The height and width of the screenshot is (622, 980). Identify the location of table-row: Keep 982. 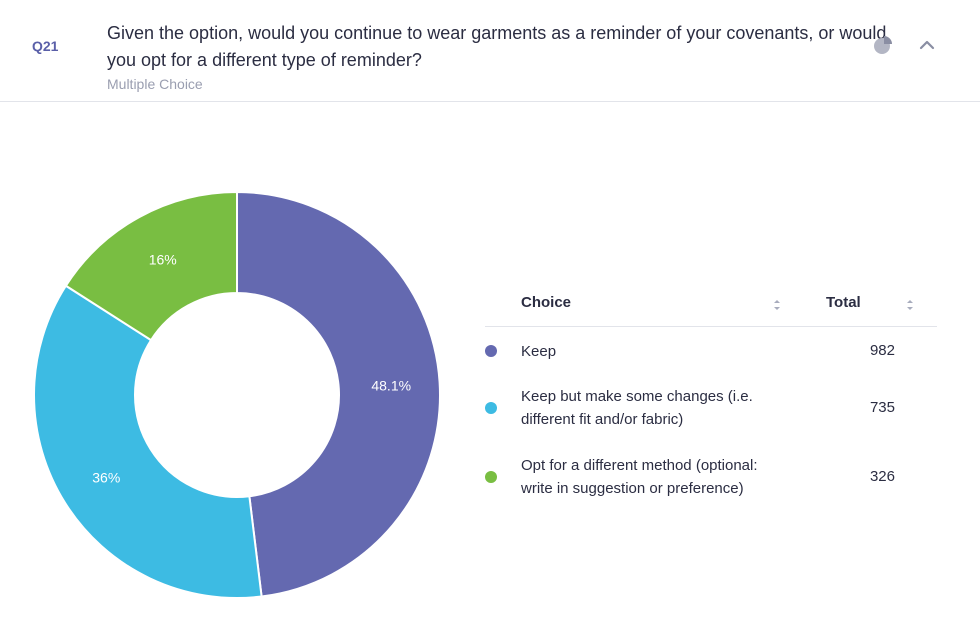
(711, 350).